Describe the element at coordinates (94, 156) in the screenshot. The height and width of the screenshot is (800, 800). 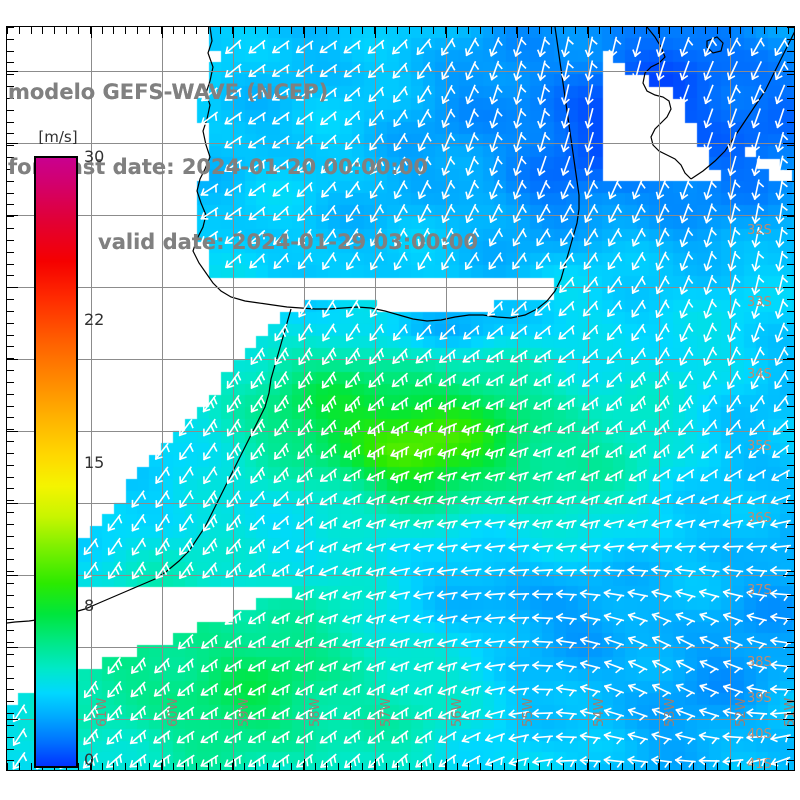
I see `colorbar-tick-30: 30` at that location.